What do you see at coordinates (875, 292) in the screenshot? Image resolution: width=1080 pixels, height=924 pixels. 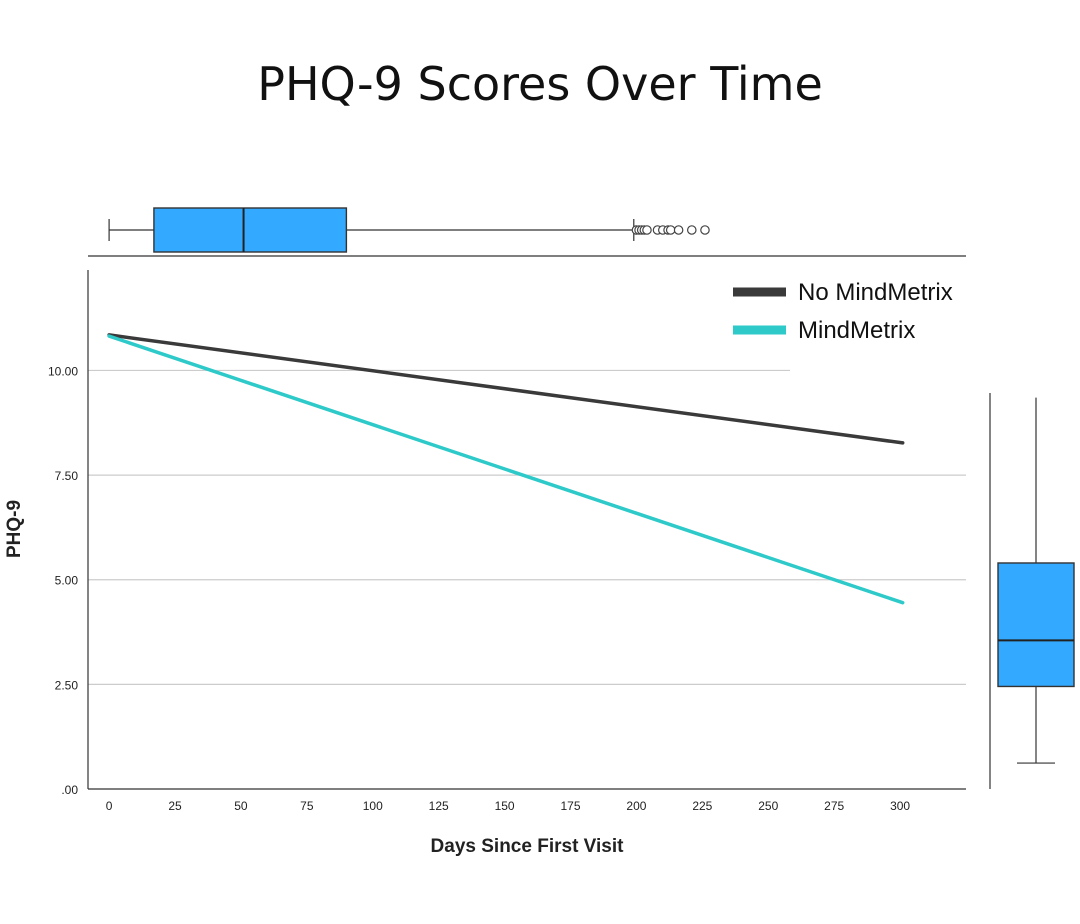 I see `legend-label: No MindMetrix` at bounding box center [875, 292].